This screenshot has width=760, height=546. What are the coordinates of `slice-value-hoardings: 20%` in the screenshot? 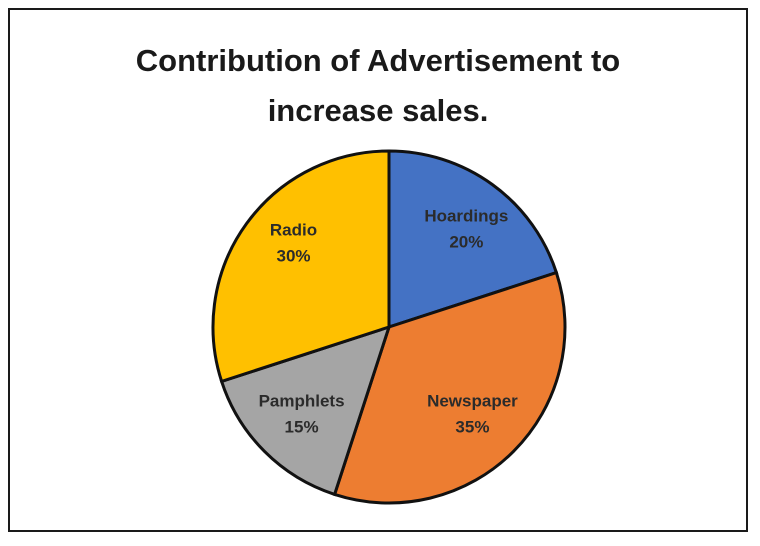 It's located at (466, 242).